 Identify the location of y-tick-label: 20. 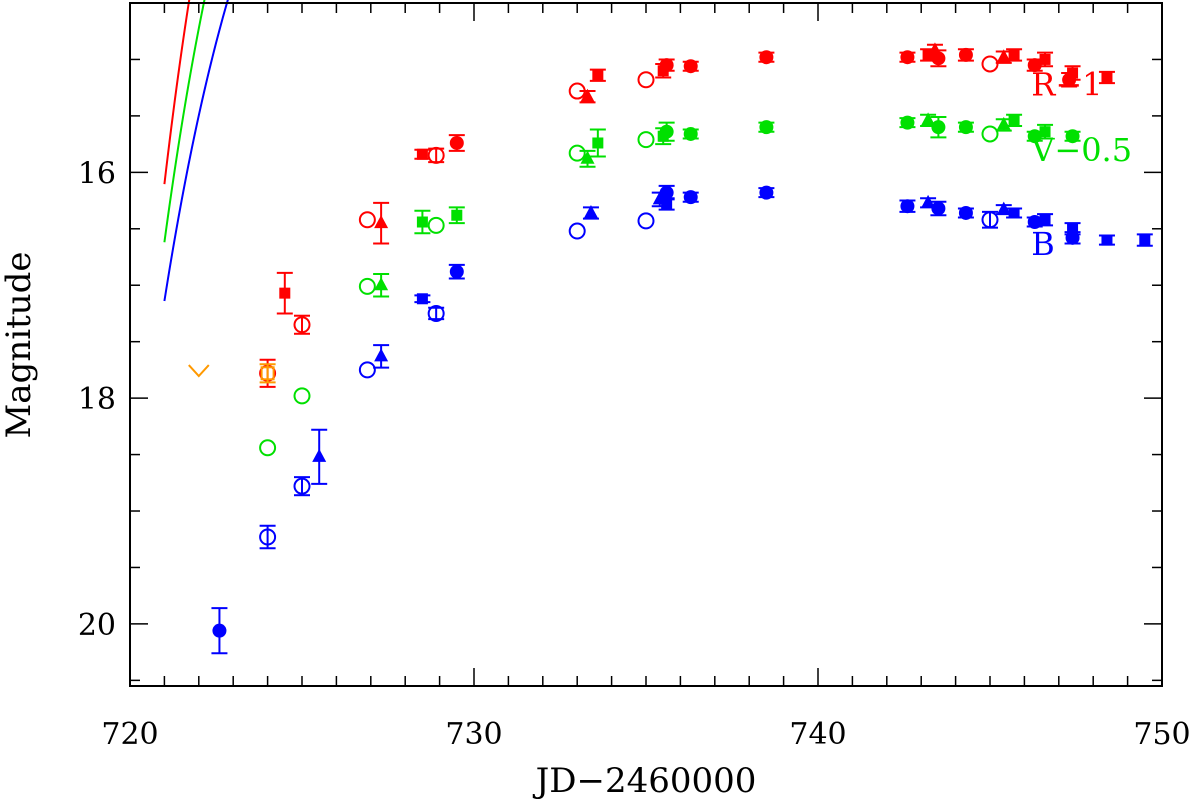
(97, 625).